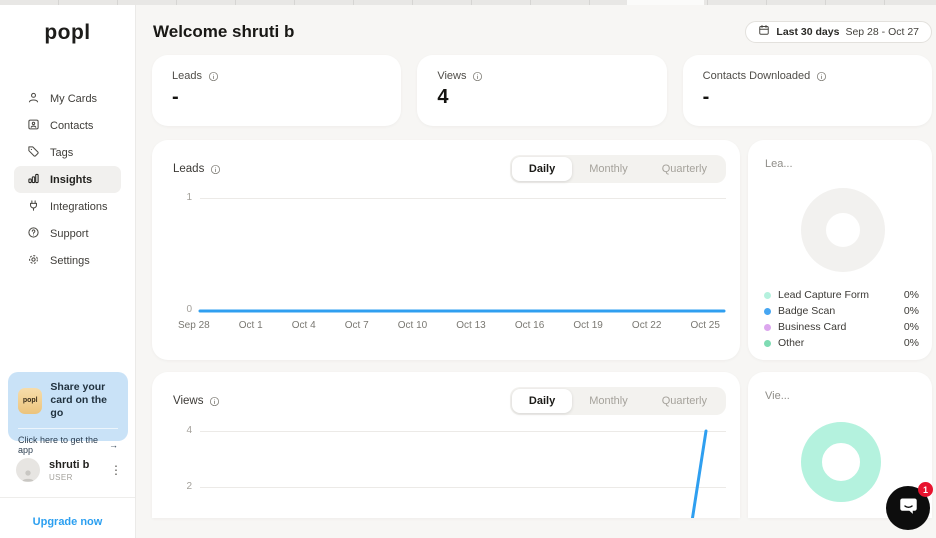 This screenshot has height=538, width=936. I want to click on chat-icon, so click(908, 508).